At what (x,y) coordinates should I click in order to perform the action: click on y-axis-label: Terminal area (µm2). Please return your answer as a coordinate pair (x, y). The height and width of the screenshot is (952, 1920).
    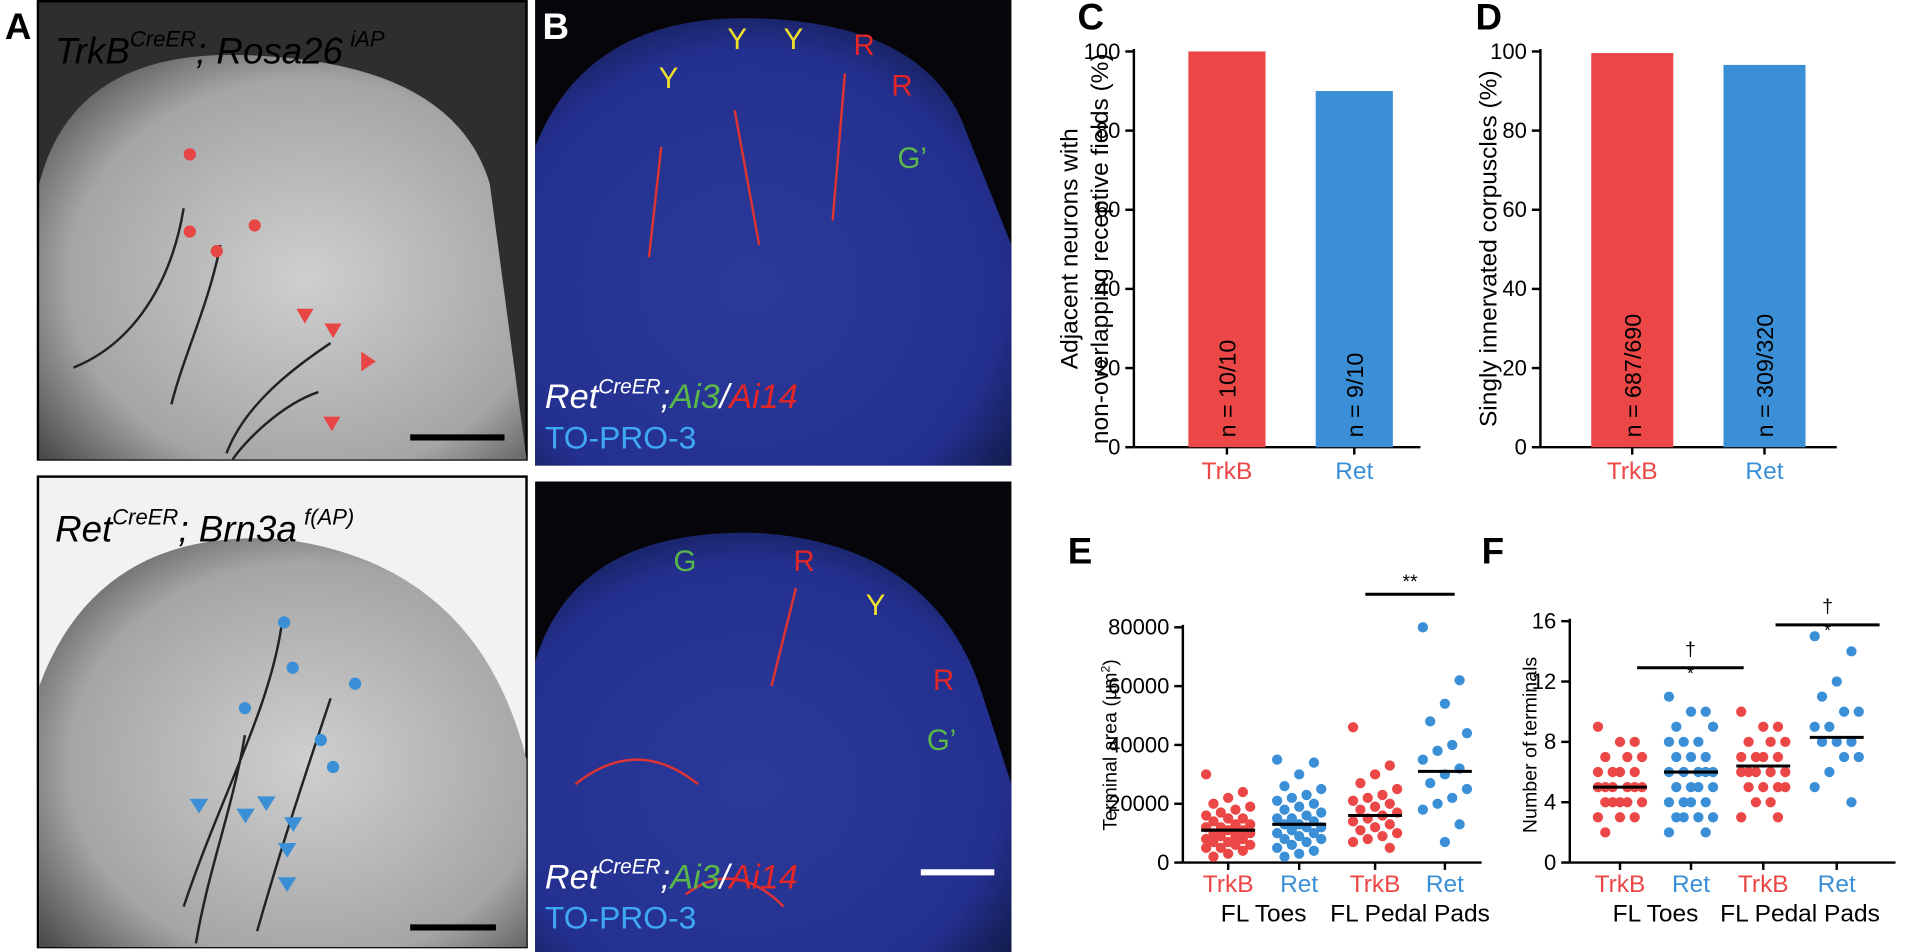
    Looking at the image, I should click on (1109, 745).